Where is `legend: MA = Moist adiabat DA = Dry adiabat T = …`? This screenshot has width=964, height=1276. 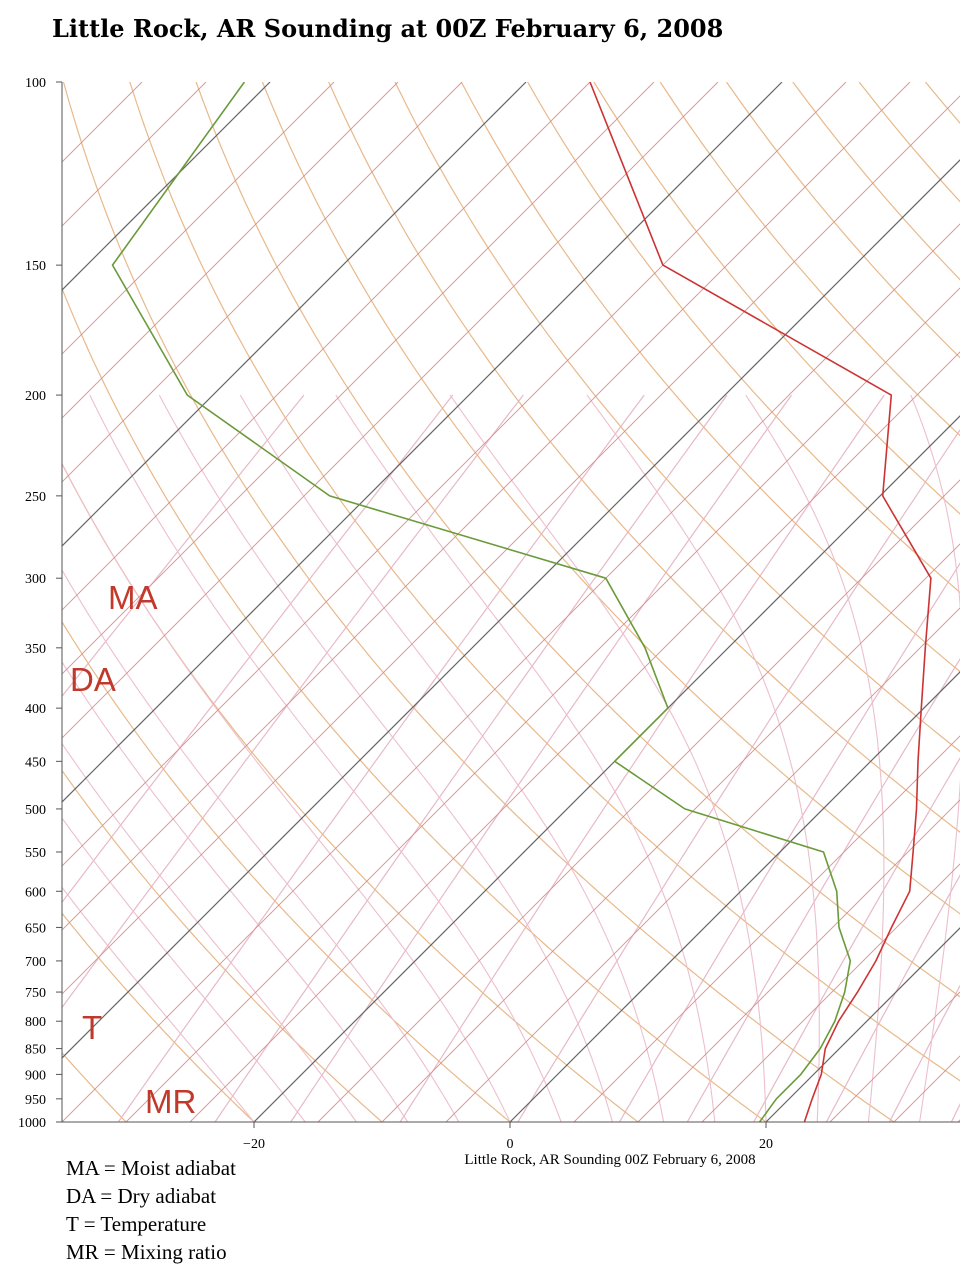
legend: MA = Moist adiabat DA = Dry adiabat T = … is located at coordinates (151, 1210).